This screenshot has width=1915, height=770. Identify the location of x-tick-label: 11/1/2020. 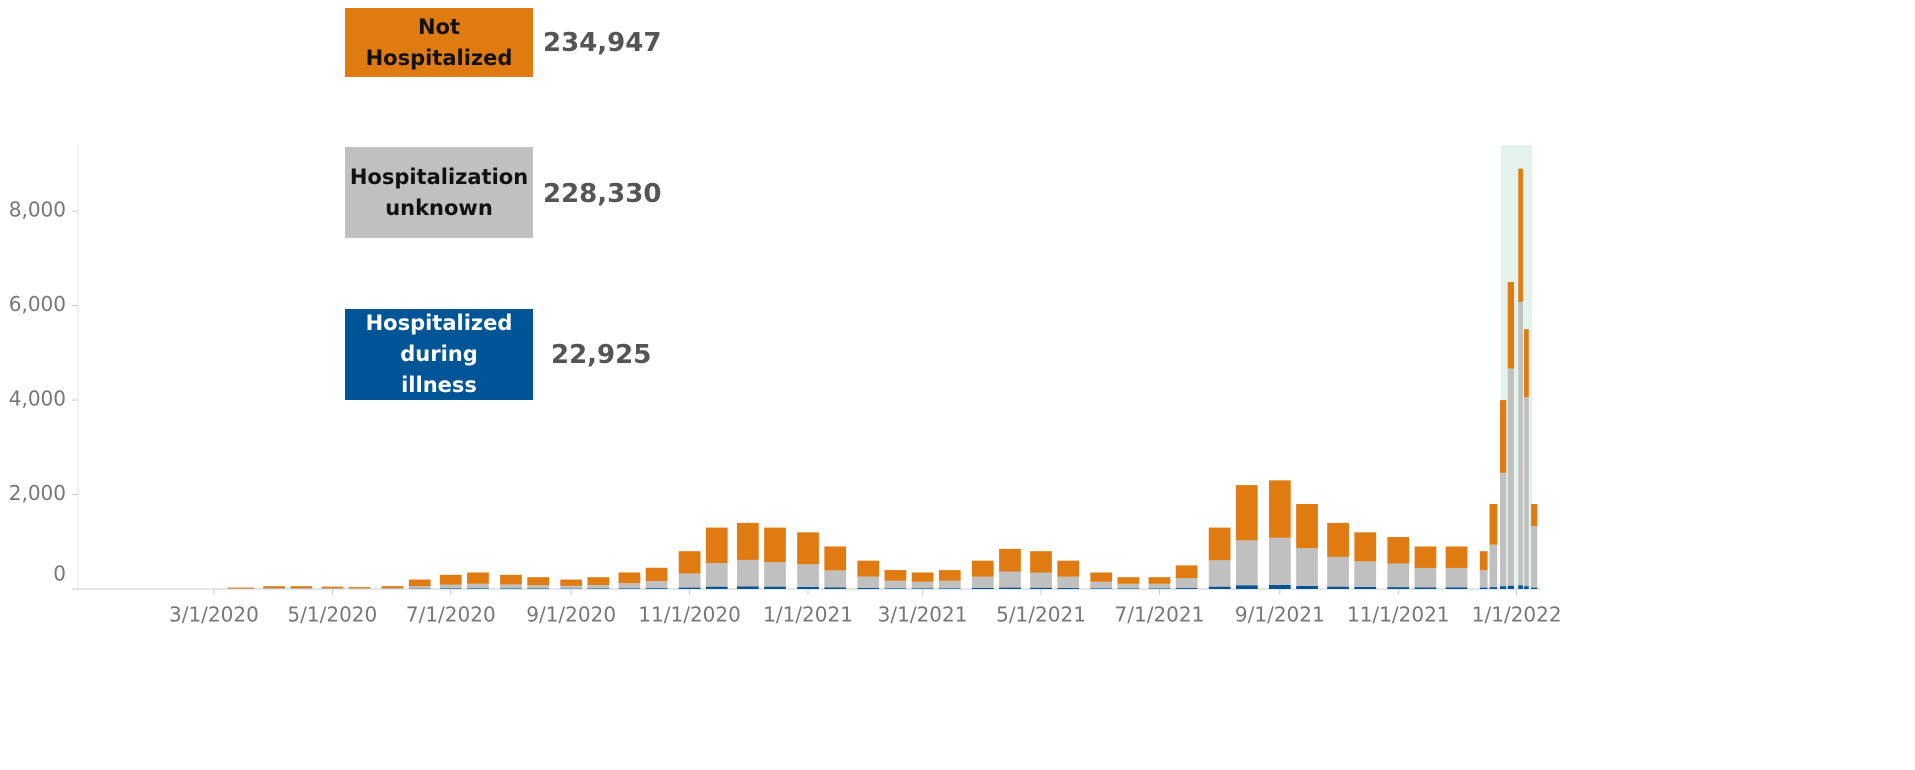
(689, 615).